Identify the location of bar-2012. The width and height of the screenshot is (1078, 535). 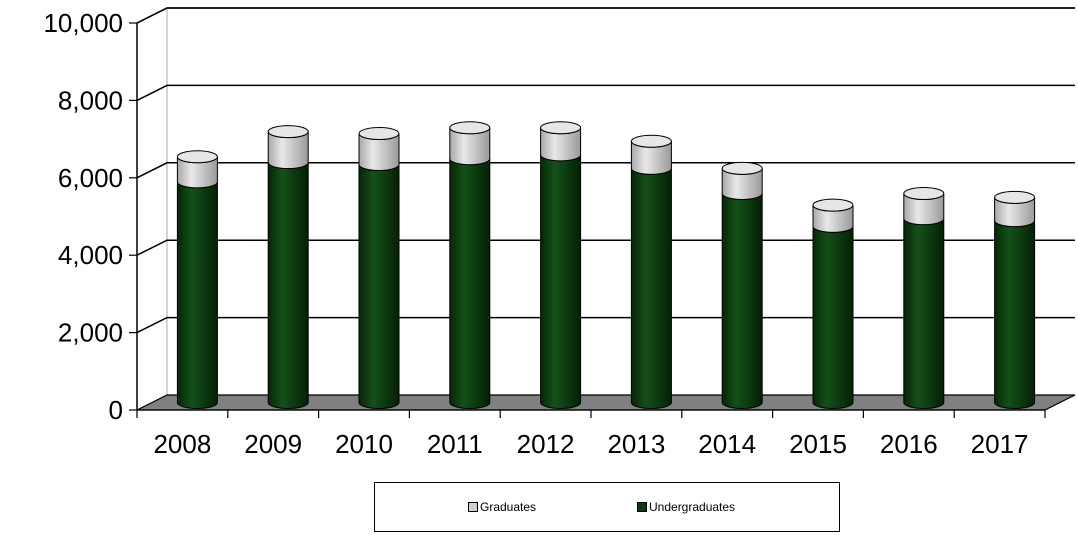
(561, 265).